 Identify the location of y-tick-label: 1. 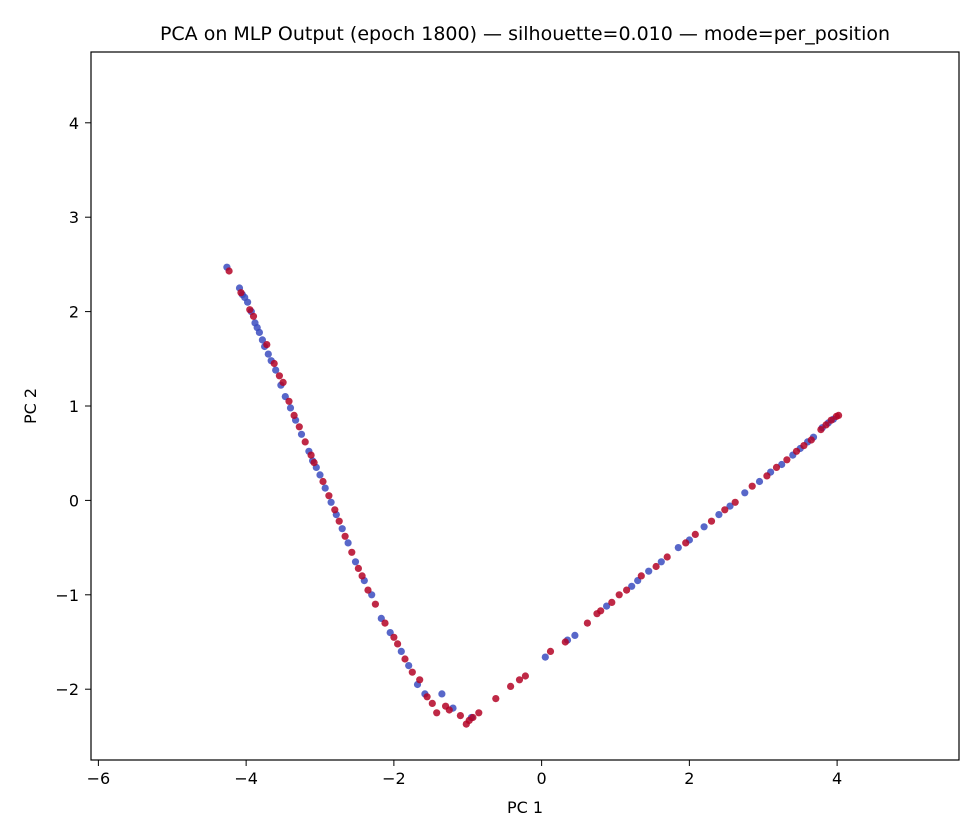
(74, 406).